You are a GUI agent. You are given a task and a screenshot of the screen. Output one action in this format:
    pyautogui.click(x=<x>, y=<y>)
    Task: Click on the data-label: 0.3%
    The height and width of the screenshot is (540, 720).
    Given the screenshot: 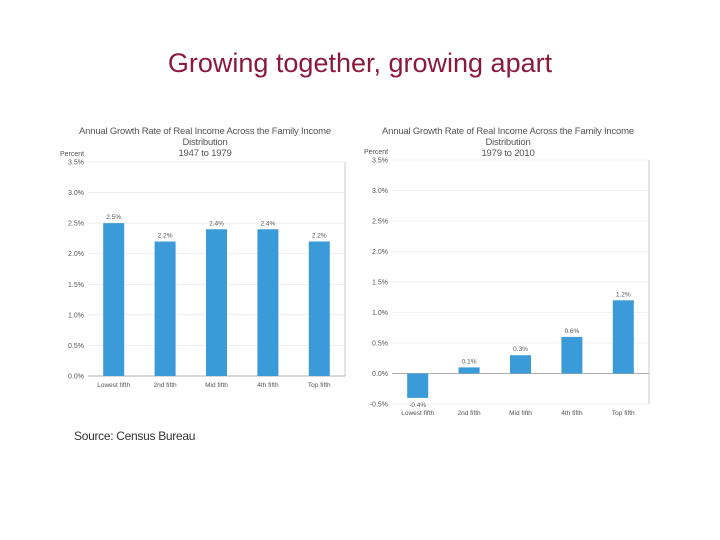 What is the action you would take?
    pyautogui.click(x=520, y=349)
    